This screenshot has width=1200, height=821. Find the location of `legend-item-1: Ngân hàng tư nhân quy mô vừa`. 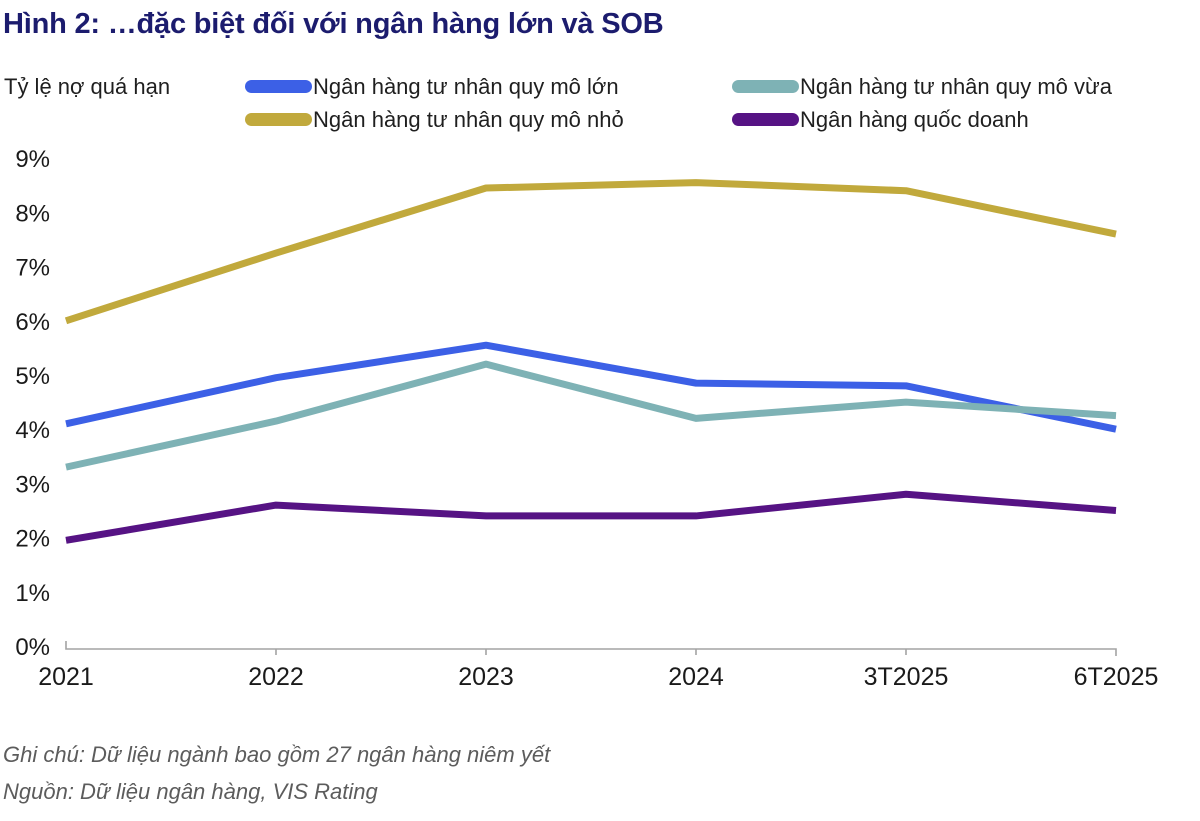

legend-item-1: Ngân hàng tư nhân quy mô vừa is located at coordinates (922, 87).